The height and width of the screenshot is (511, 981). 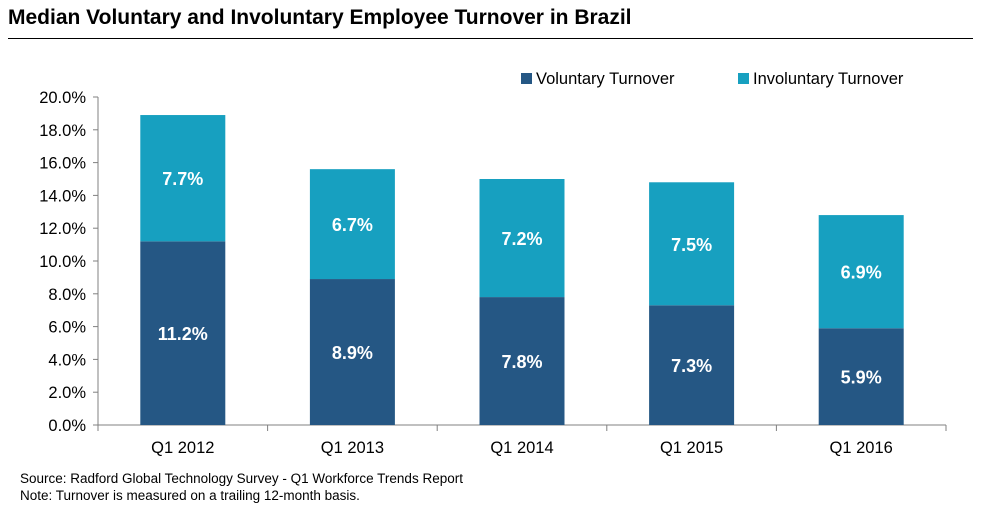 I want to click on data-label: 8.9%, so click(x=352, y=353).